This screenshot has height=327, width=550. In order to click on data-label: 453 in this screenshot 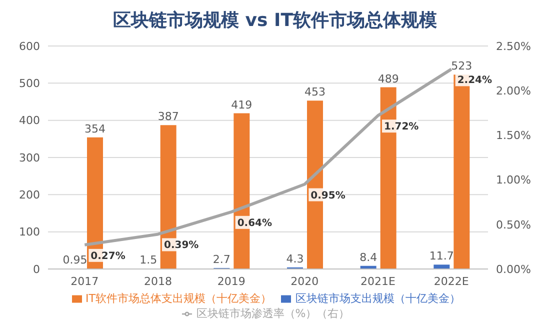, I will do `click(315, 92)`.